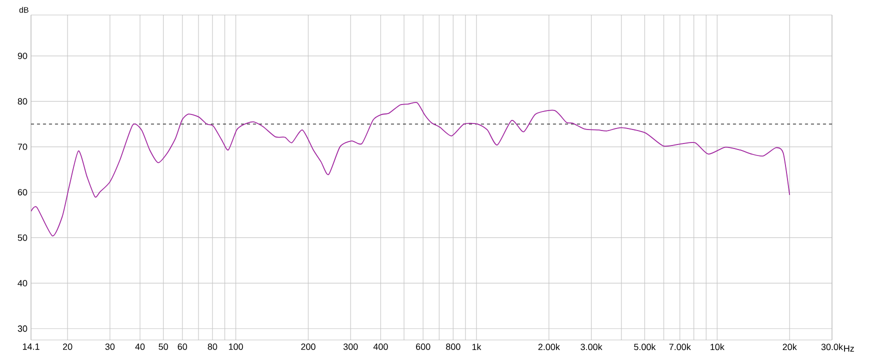 Image resolution: width=870 pixels, height=358 pixels. Describe the element at coordinates (717, 347) in the screenshot. I see `x-tick-label: 10k` at that location.